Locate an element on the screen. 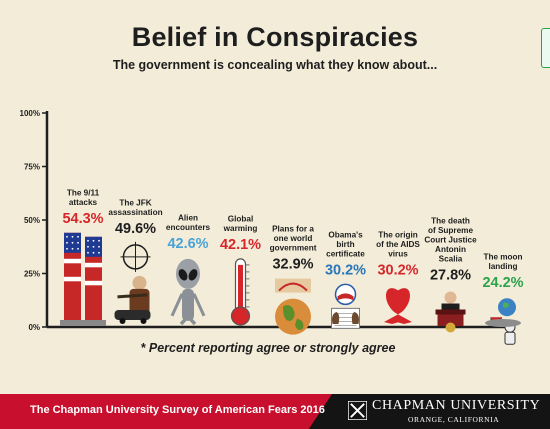  category-label-line: birth is located at coordinates (345, 244).